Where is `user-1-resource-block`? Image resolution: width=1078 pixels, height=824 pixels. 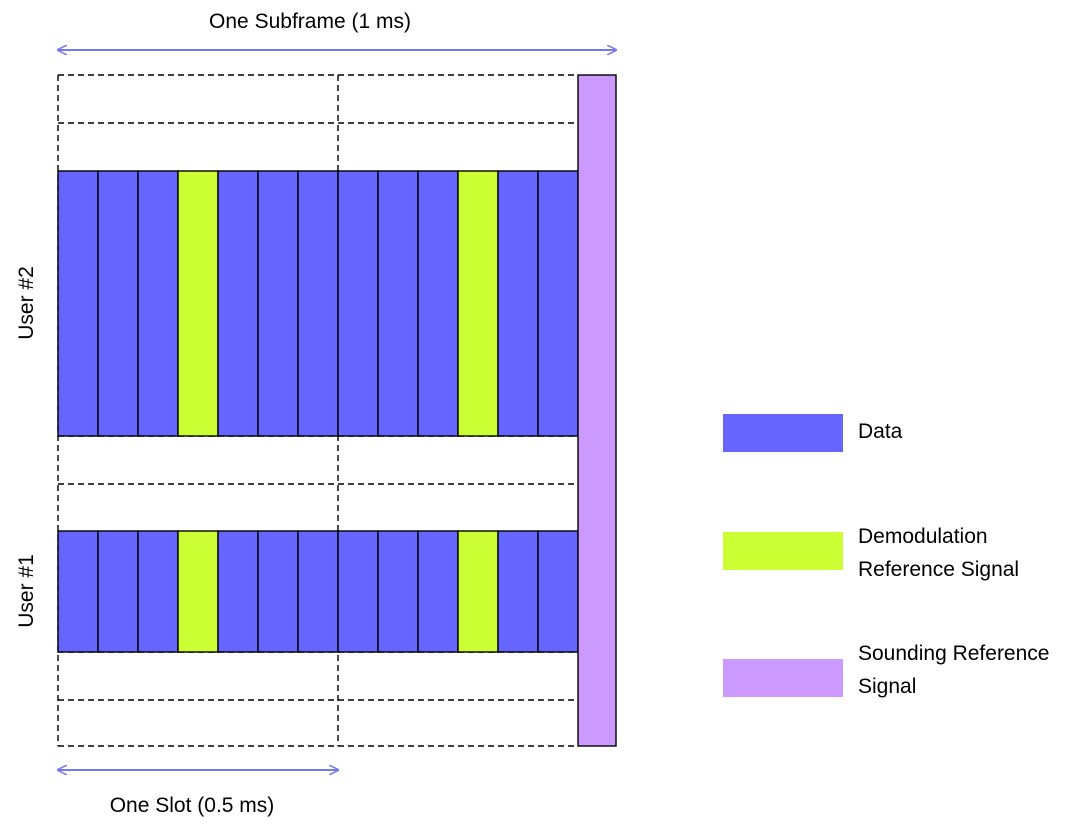 user-1-resource-block is located at coordinates (318, 591).